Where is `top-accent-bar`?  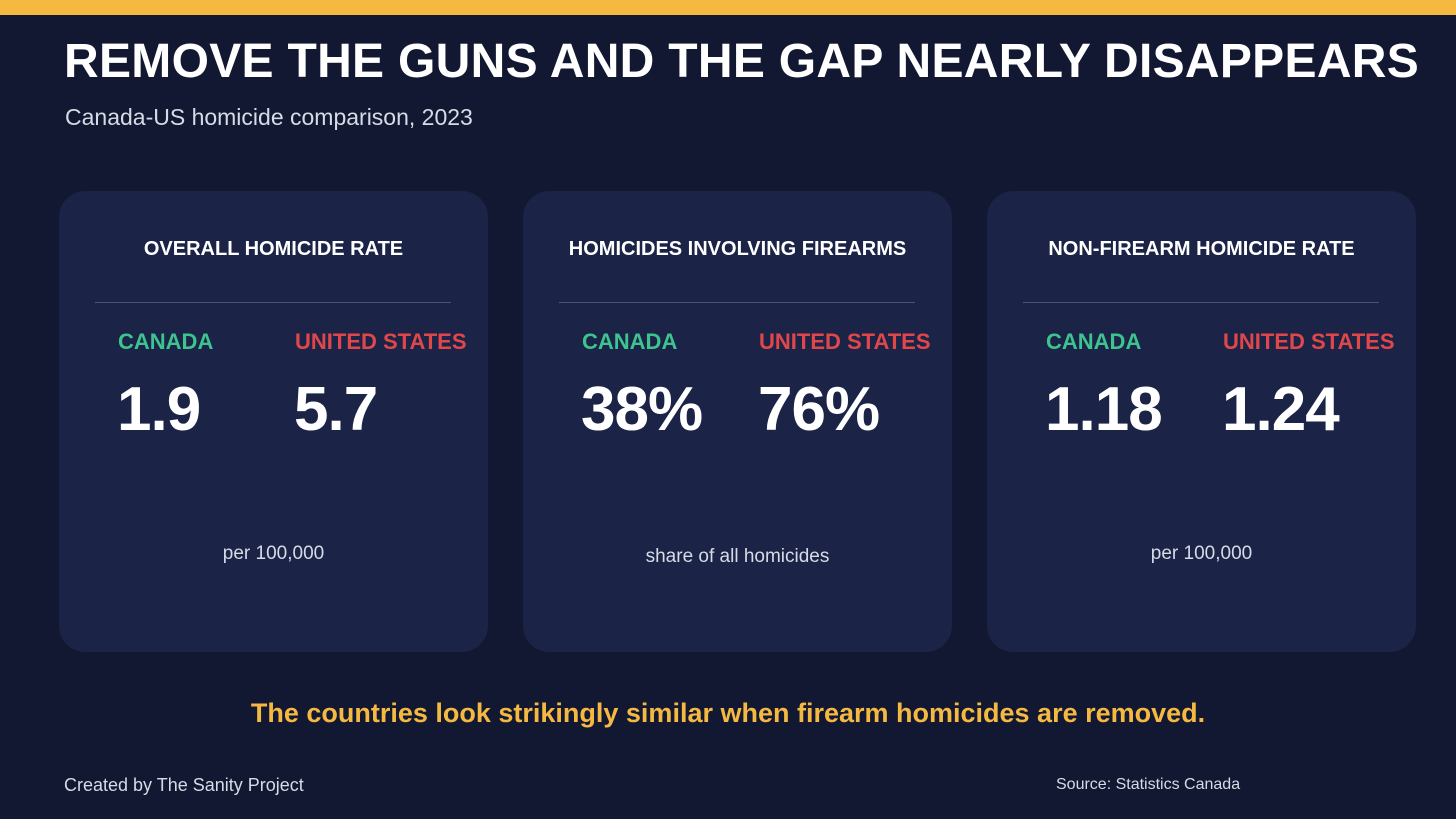
top-accent-bar is located at coordinates (728, 7).